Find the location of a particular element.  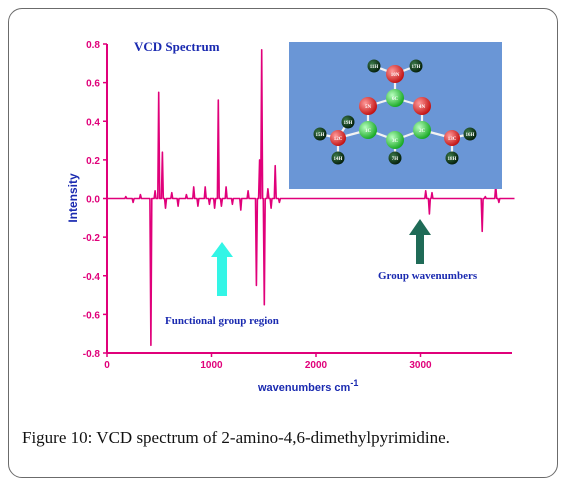

y-tick-label: -0.2 is located at coordinates (92, 238).